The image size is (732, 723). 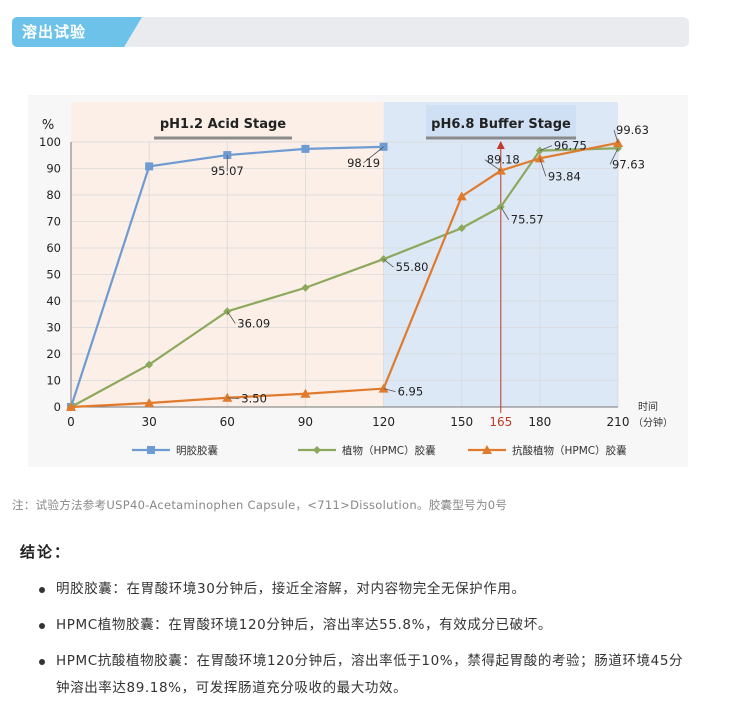 I want to click on legend-label: 植物（HPMC）胶囊, so click(x=389, y=450).